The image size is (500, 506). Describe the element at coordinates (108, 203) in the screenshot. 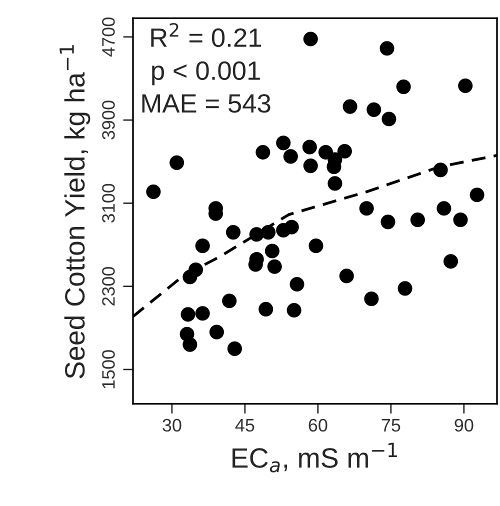

I see `y-tick-label: 3100` at that location.